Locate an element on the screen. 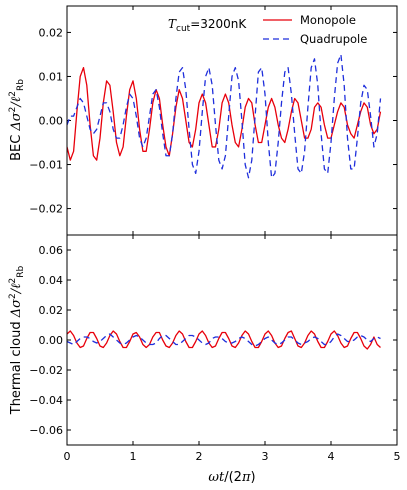 This screenshot has height=490, width=407. x-axis-label: ωt/(2π) is located at coordinates (231, 477).